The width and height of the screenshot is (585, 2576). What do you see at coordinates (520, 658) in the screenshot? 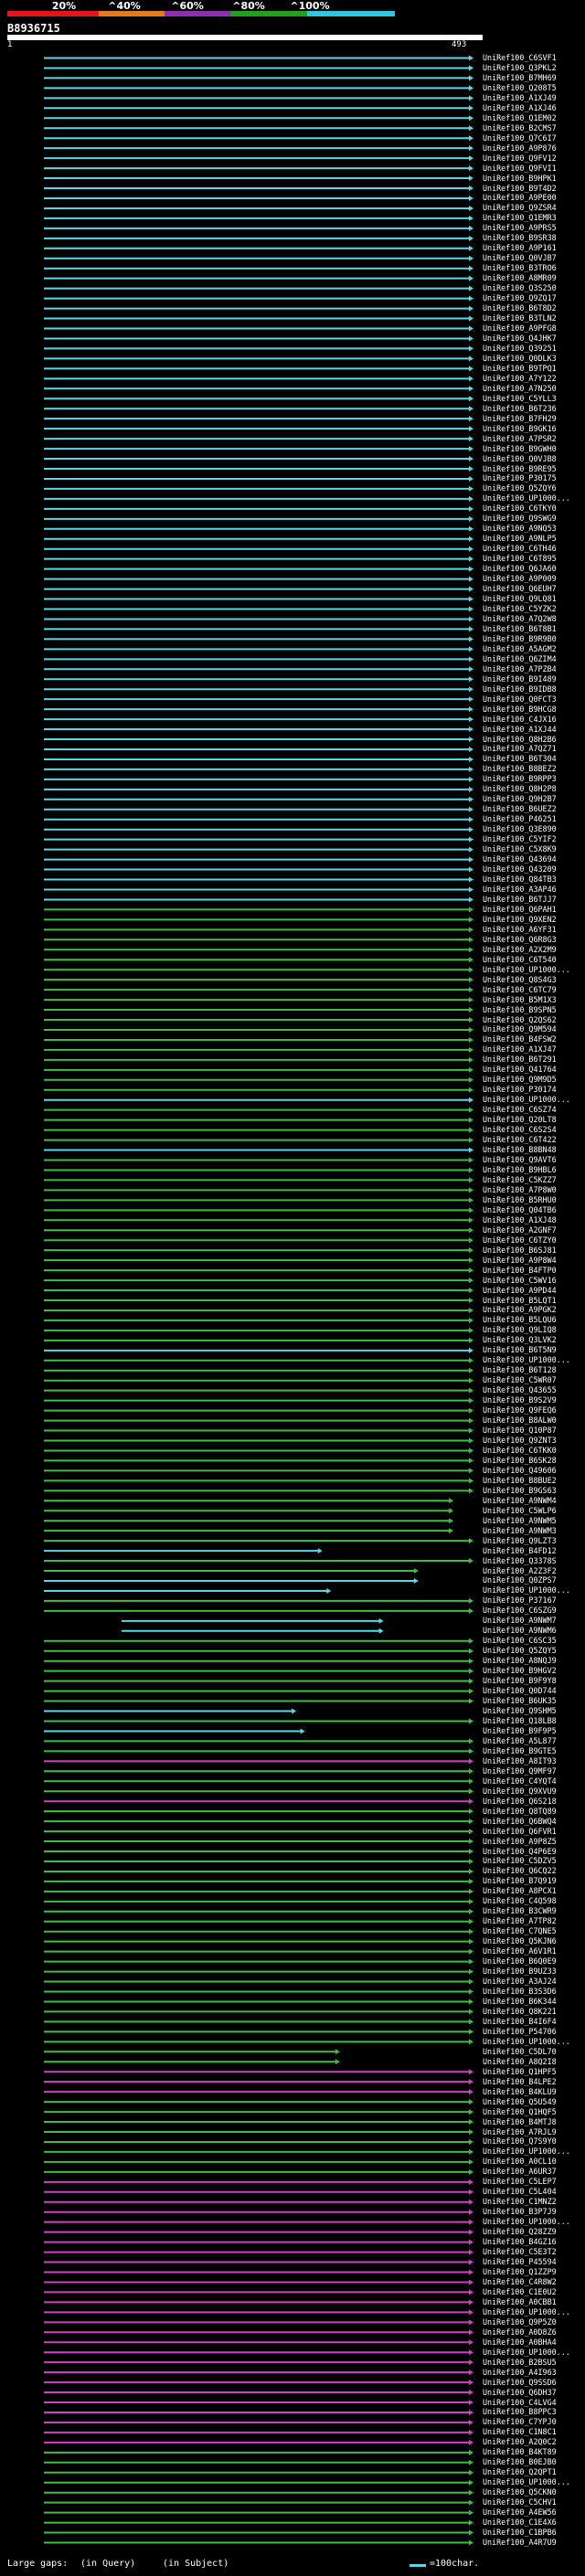
I see `hit-label: UniRef100_Q6ZIM4` at bounding box center [520, 658].